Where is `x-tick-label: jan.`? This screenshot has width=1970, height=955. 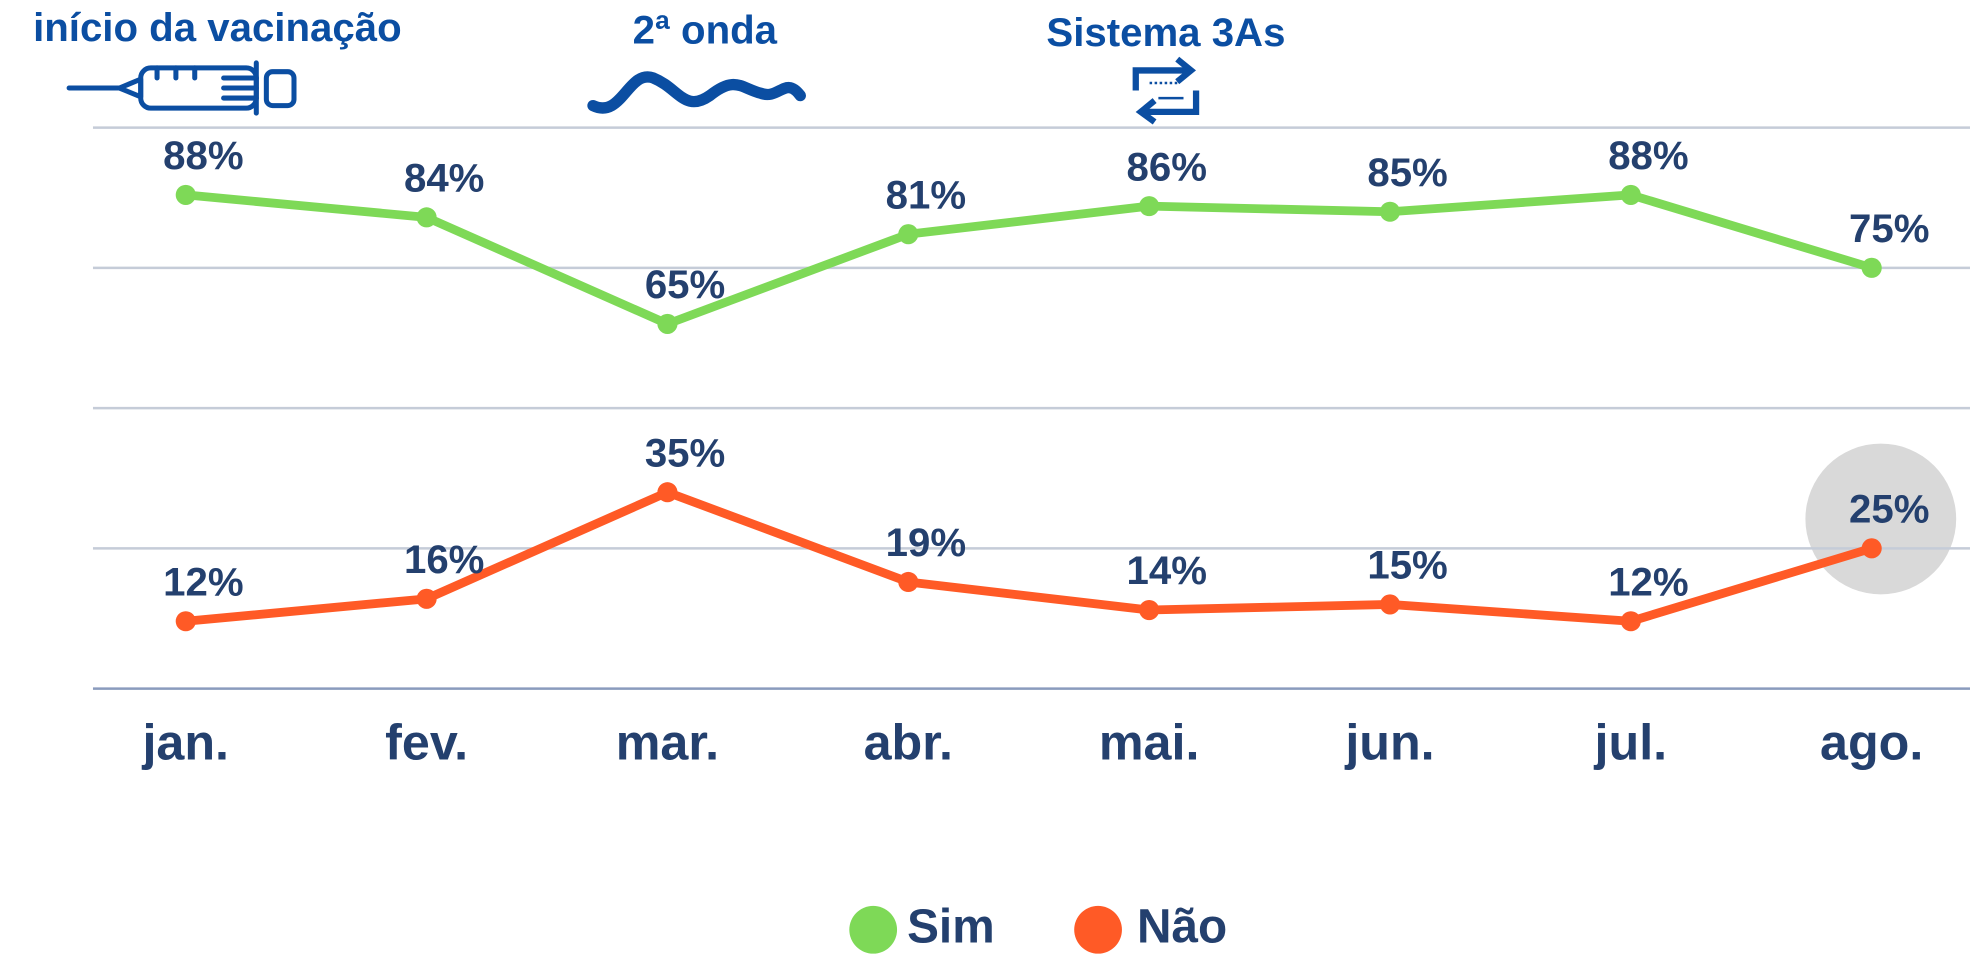
x-tick-label: jan. is located at coordinates (185, 743).